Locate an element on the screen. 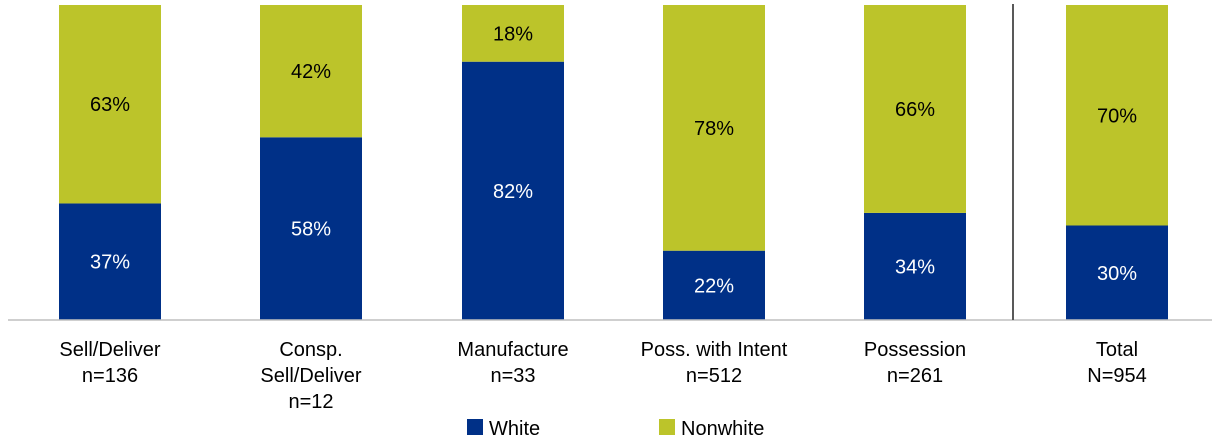  data-label-nonwhite-2: 18% is located at coordinates (513, 34).